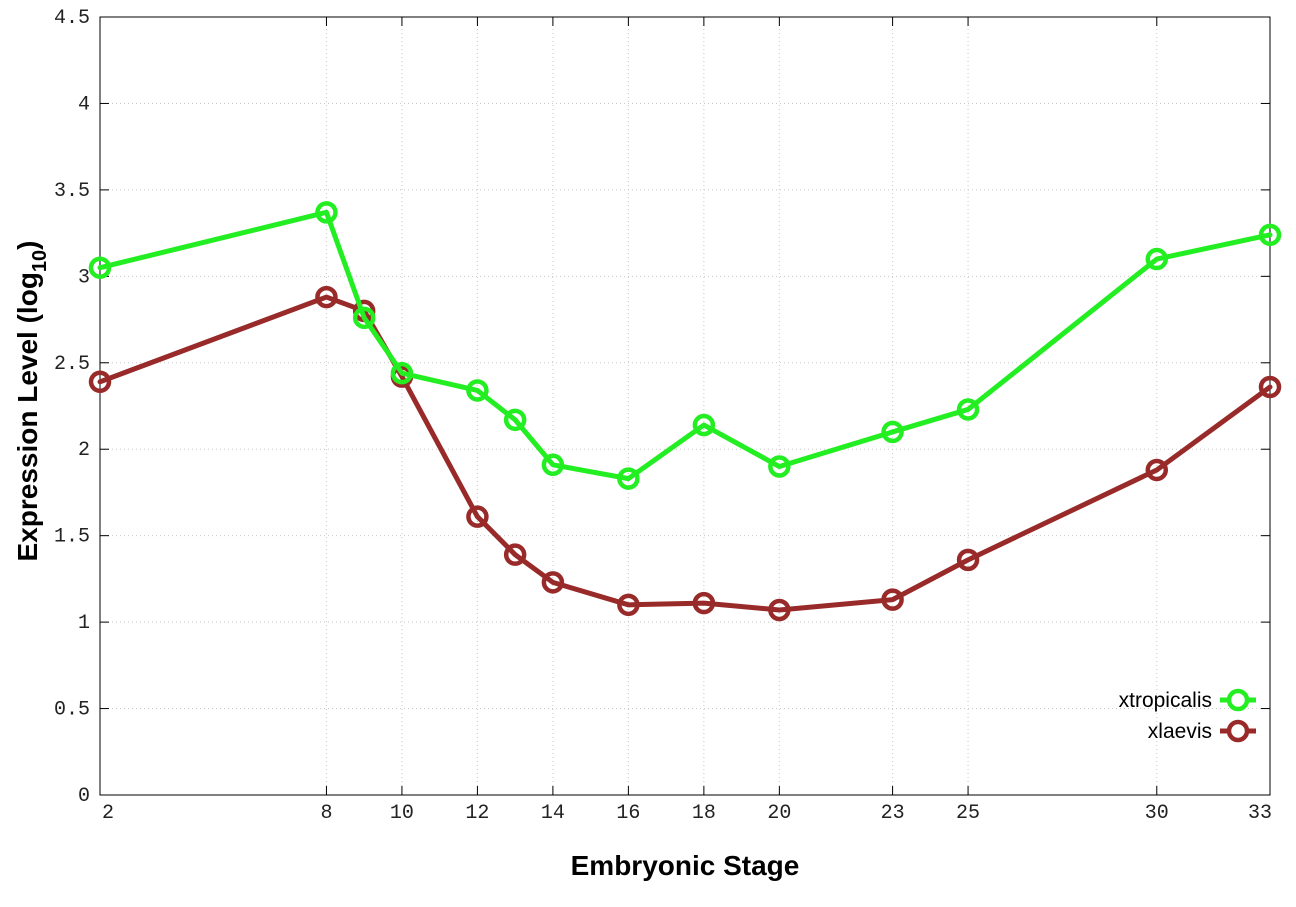  I want to click on y-tick-label: 3, so click(84, 277).